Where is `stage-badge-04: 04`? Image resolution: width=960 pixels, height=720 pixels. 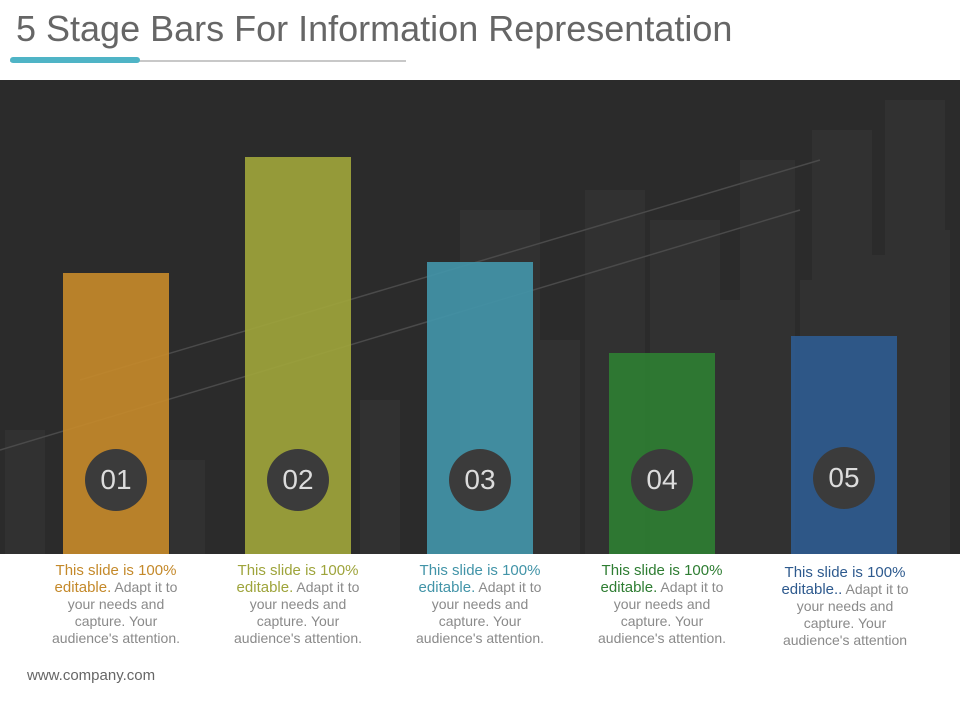 stage-badge-04: 04 is located at coordinates (662, 480).